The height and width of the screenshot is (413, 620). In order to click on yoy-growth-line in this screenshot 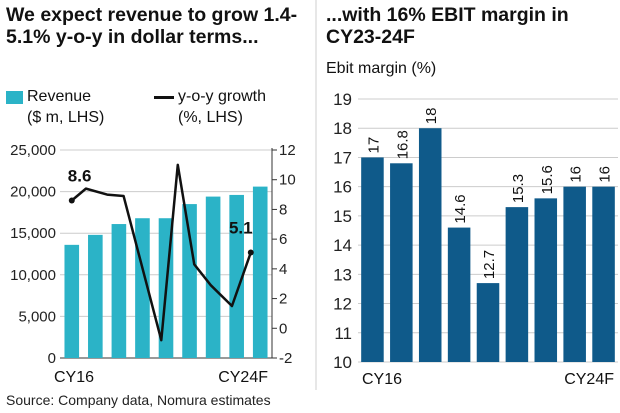, I will do `click(161, 252)`.